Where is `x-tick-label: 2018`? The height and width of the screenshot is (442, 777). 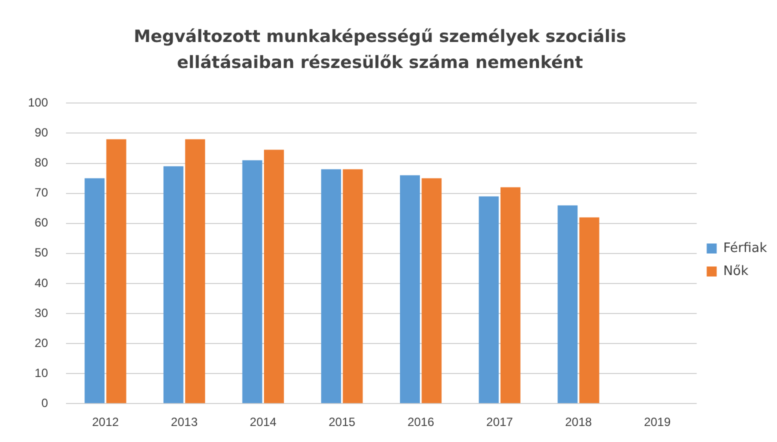 x-tick-label: 2018 is located at coordinates (578, 422).